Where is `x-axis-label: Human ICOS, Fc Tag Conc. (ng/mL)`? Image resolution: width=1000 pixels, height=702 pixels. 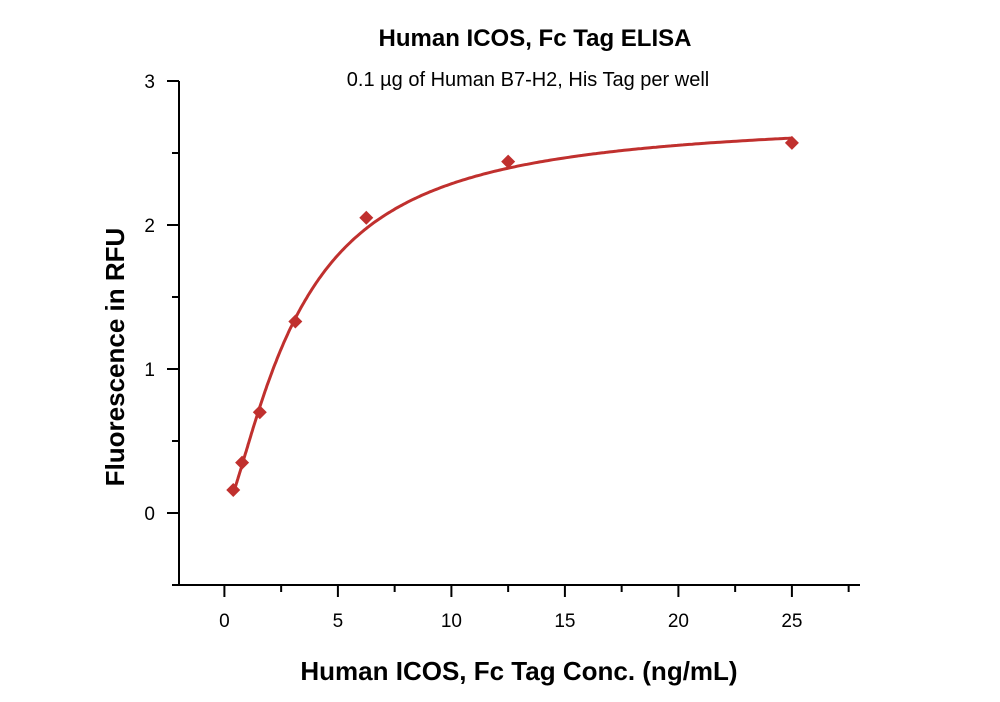 x-axis-label: Human ICOS, Fc Tag Conc. (ng/mL) is located at coordinates (518, 671).